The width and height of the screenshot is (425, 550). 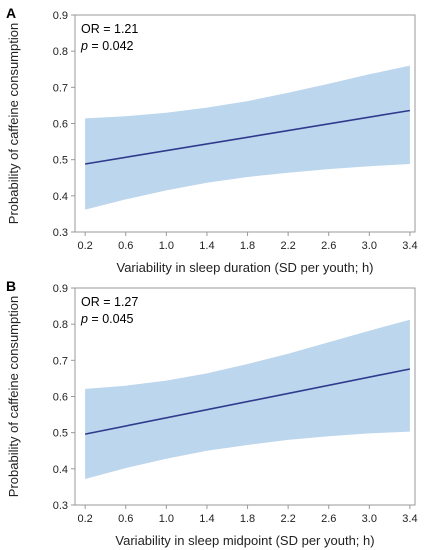 I want to click on p-value-text: p = 0.042, so click(x=107, y=46).